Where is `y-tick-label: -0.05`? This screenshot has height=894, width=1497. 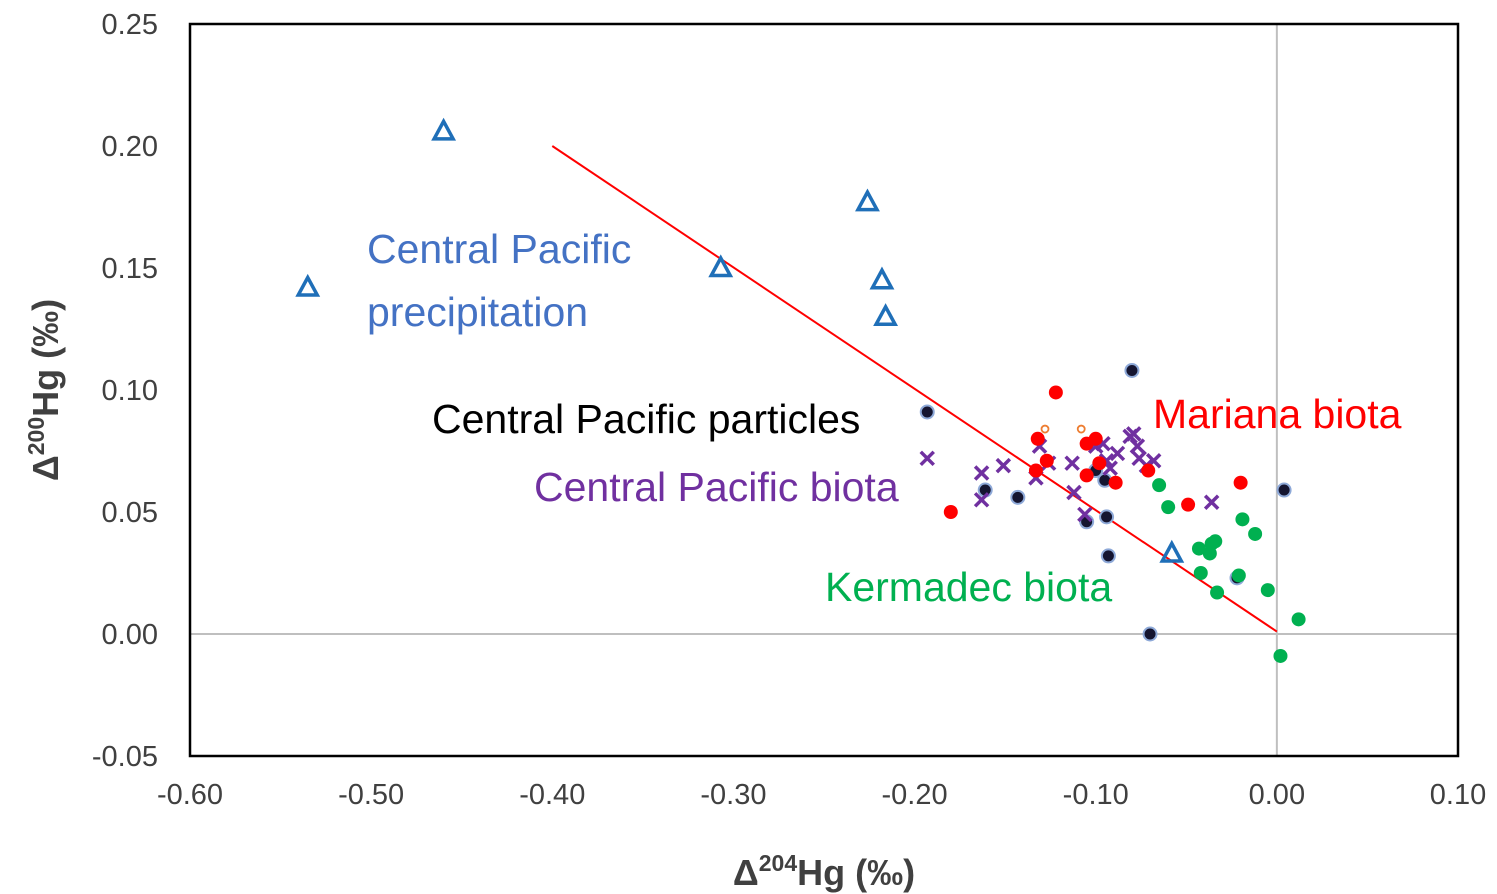
y-tick-label: -0.05 is located at coordinates (125, 757).